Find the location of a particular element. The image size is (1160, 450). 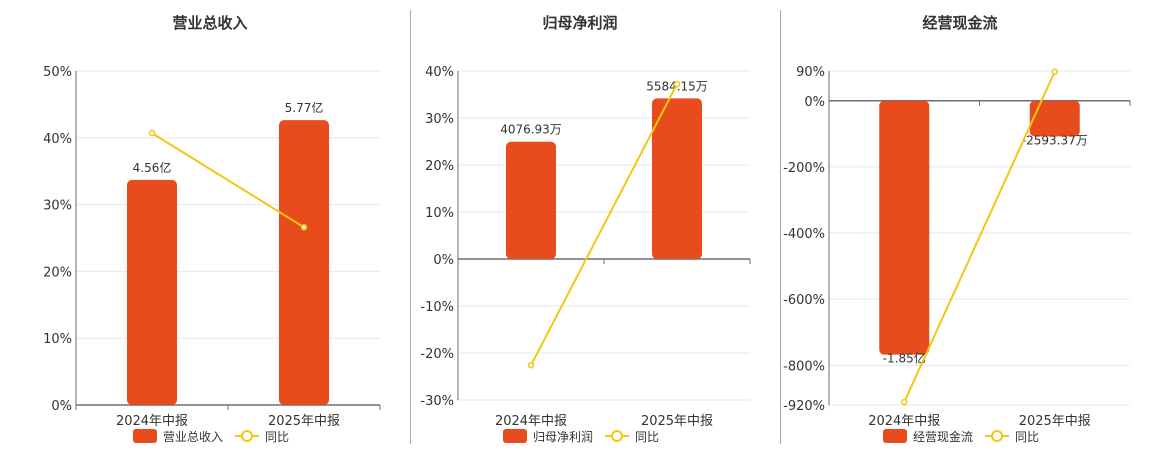

legend-bar-label: 营业总收入 is located at coordinates (193, 437).